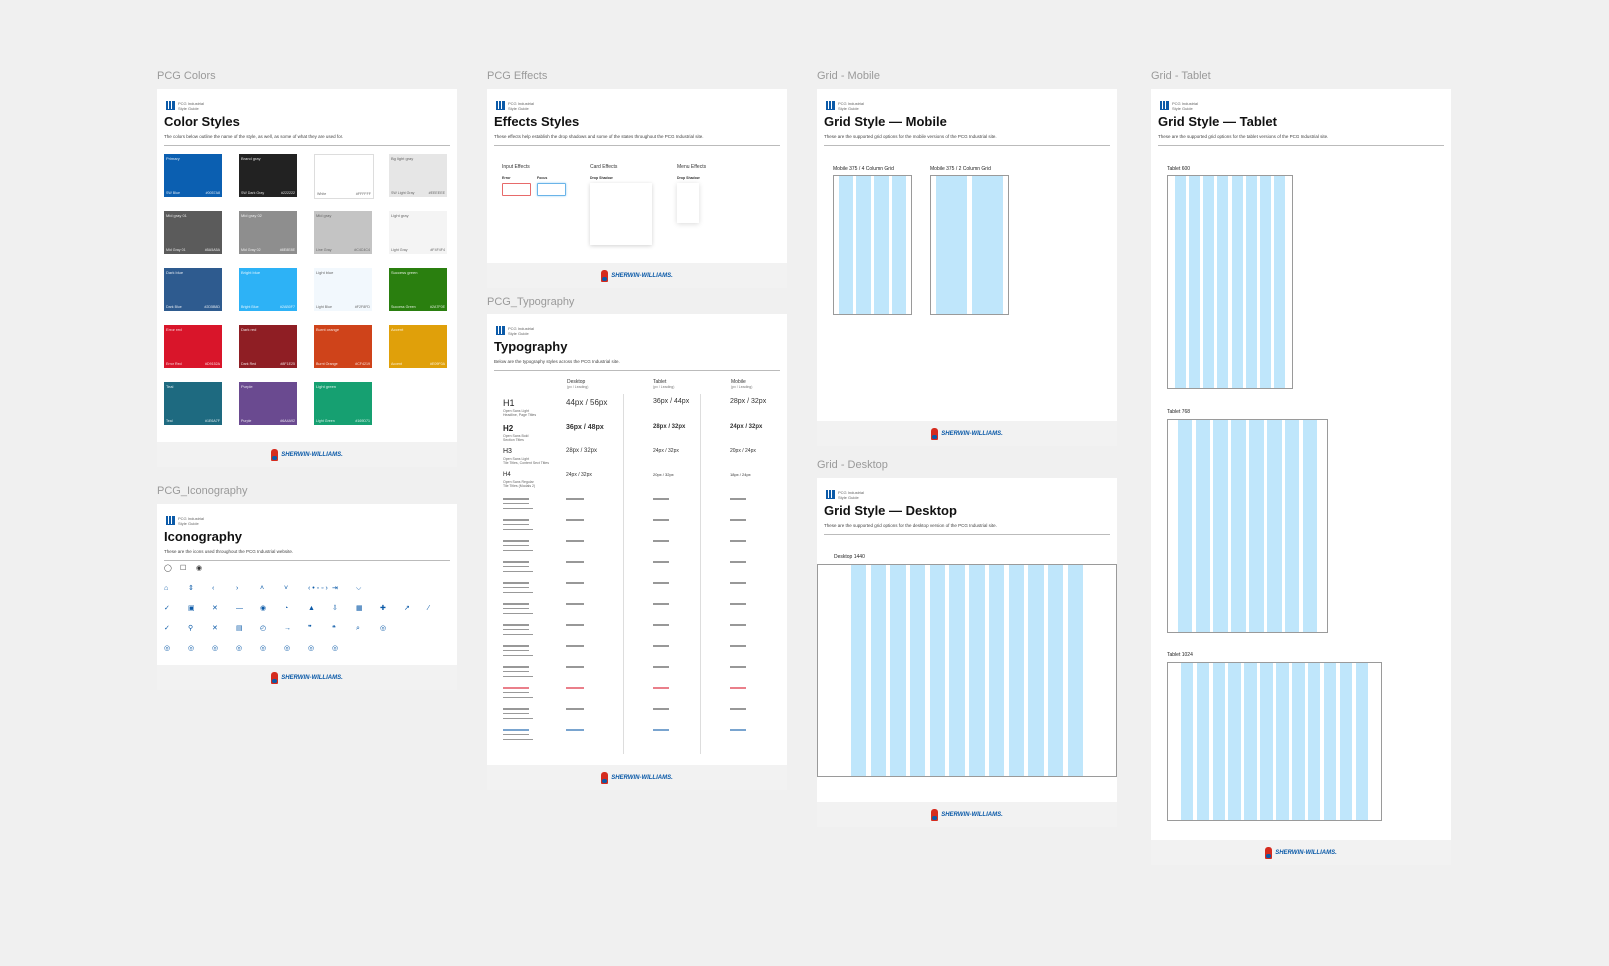  Describe the element at coordinates (343, 403) in the screenshot. I see `color-swatch: Light green Light Green #169D71` at that location.